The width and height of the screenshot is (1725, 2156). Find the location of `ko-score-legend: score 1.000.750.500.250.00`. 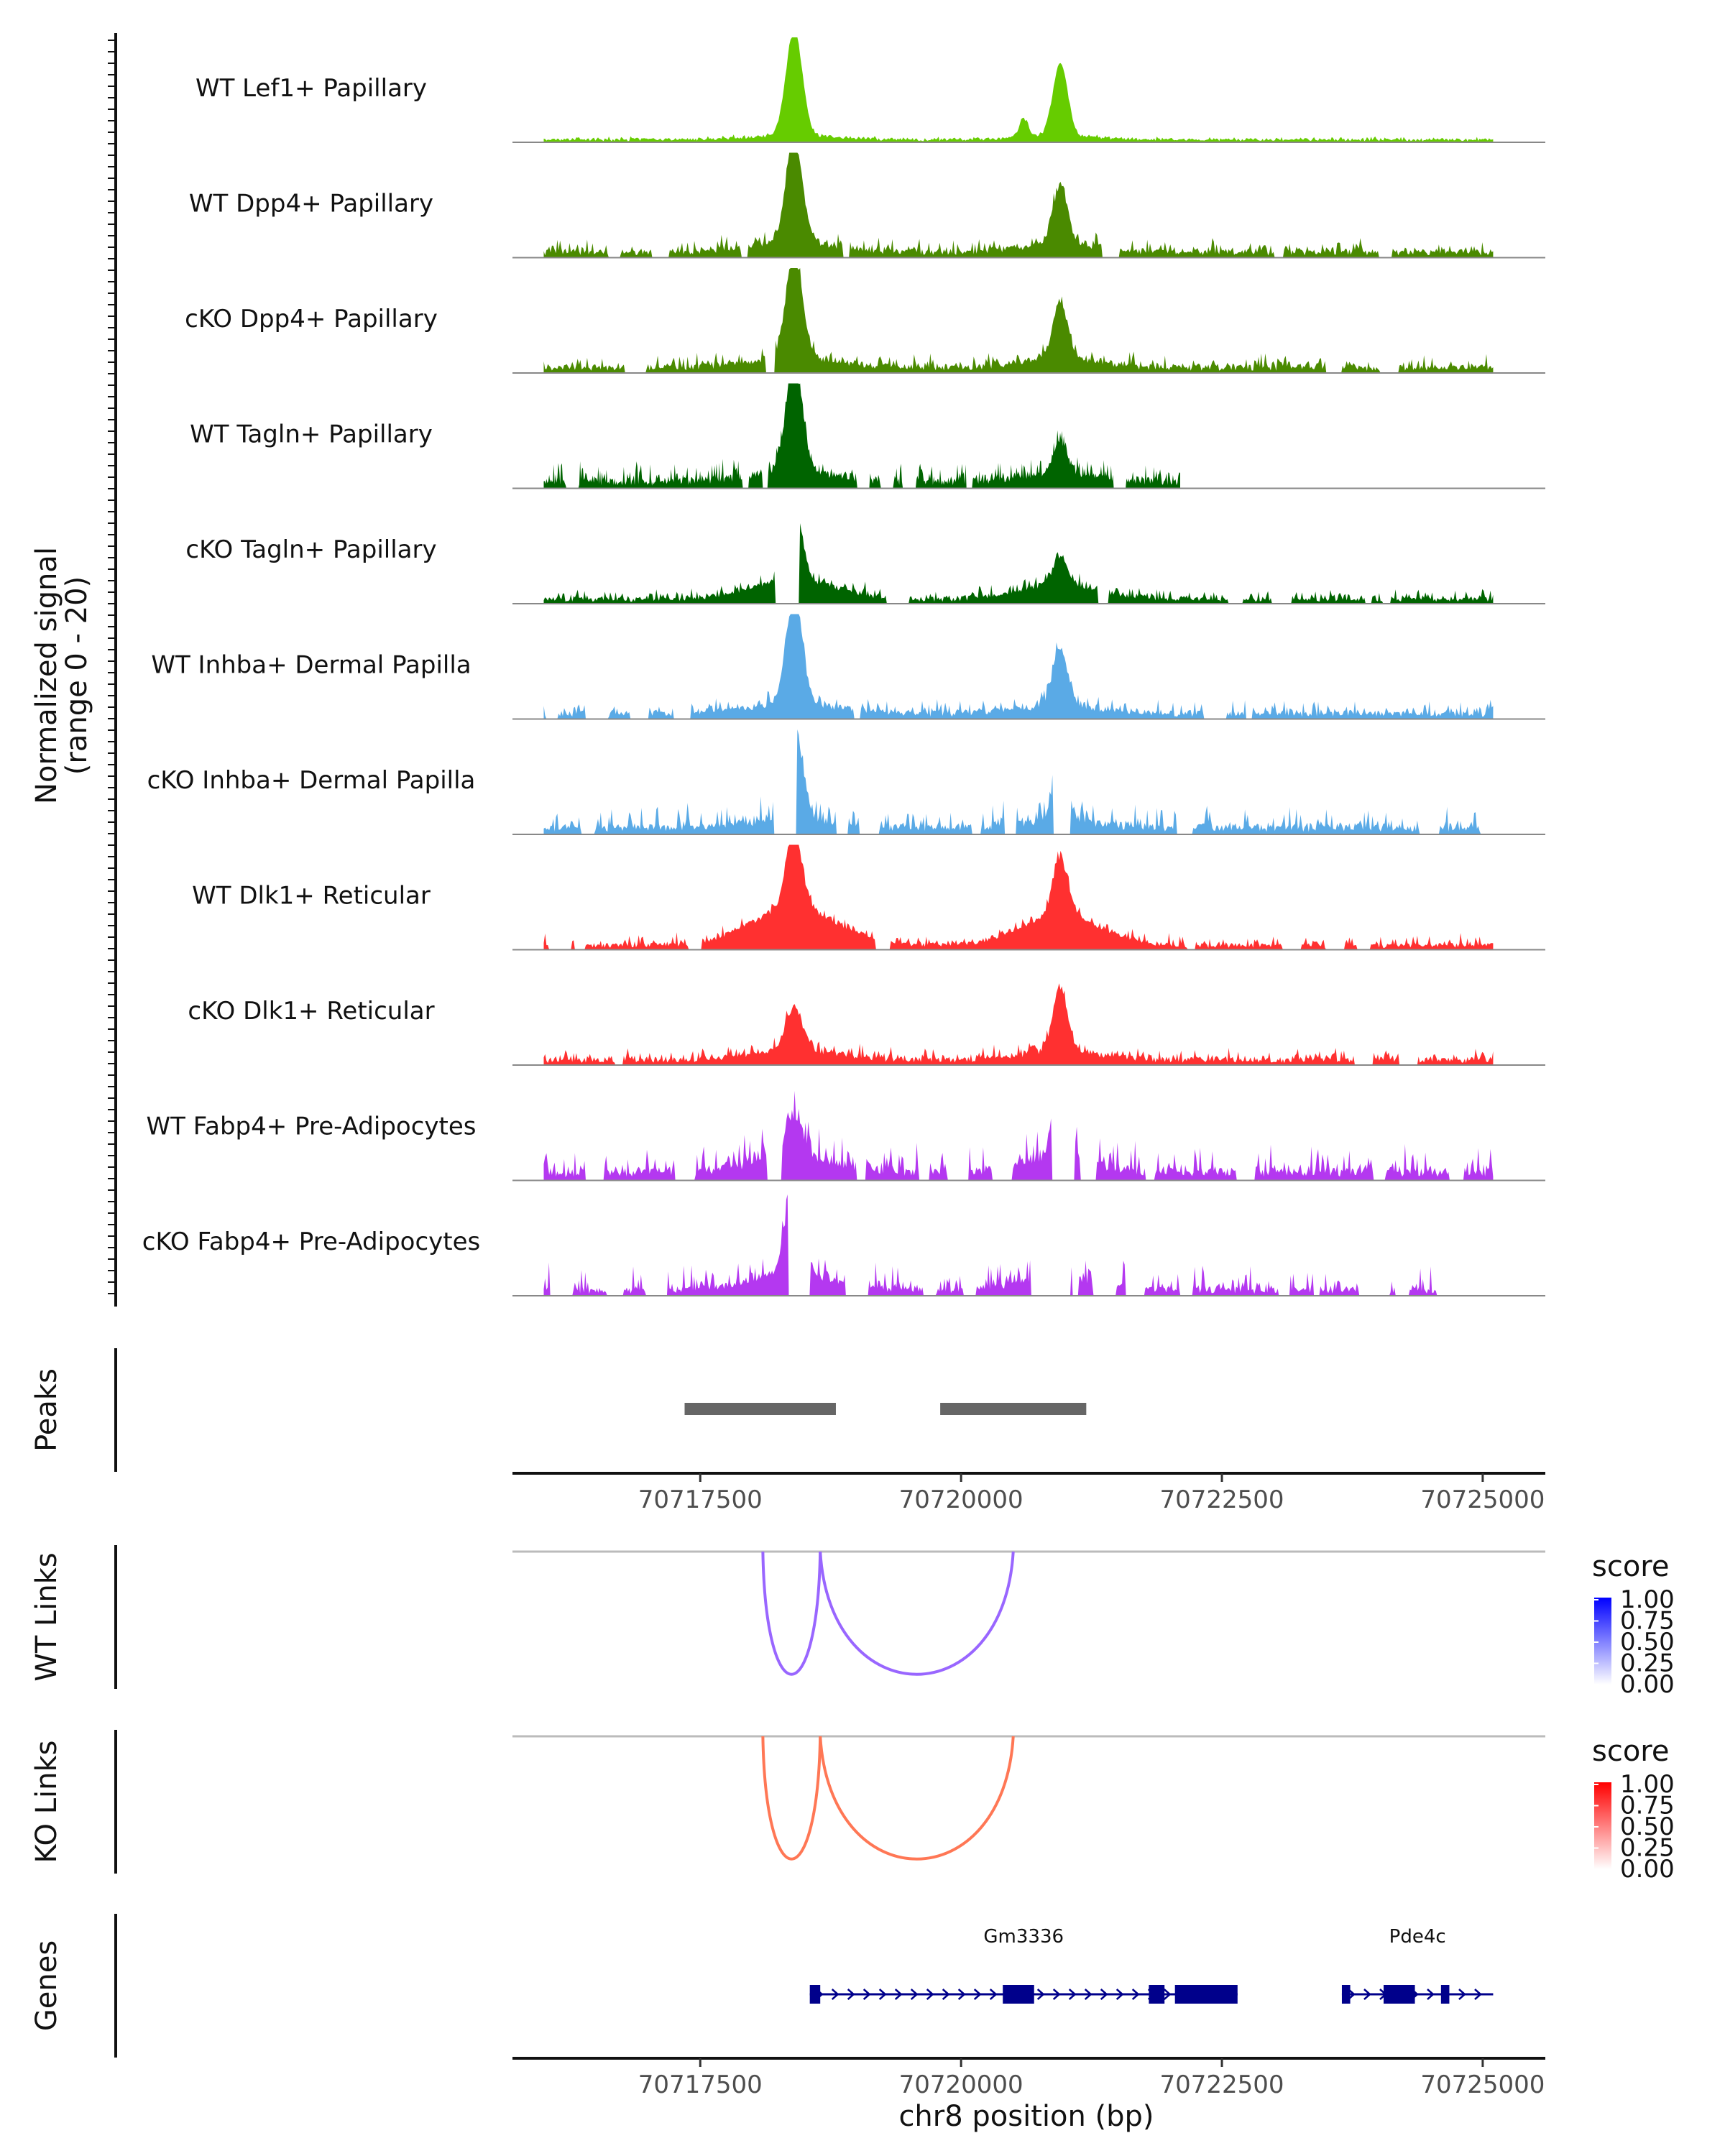

ko-score-legend: score 1.000.750.500.250.00 is located at coordinates (1633, 1810).